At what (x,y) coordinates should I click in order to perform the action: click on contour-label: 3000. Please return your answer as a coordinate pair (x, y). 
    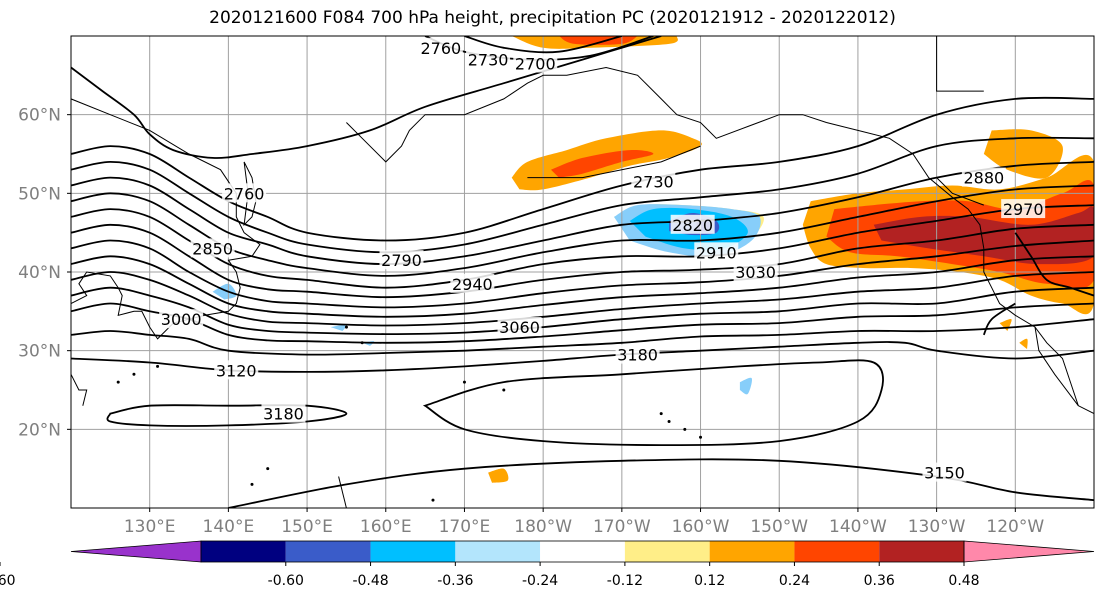
    Looking at the image, I should click on (181, 319).